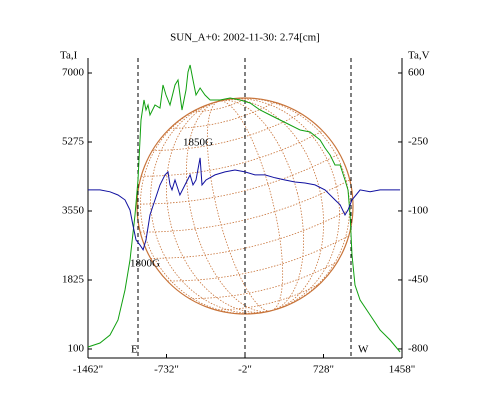 The width and height of the screenshot is (500, 400). What do you see at coordinates (418, 141) in the screenshot?
I see `y2-tick-label: -250` at bounding box center [418, 141].